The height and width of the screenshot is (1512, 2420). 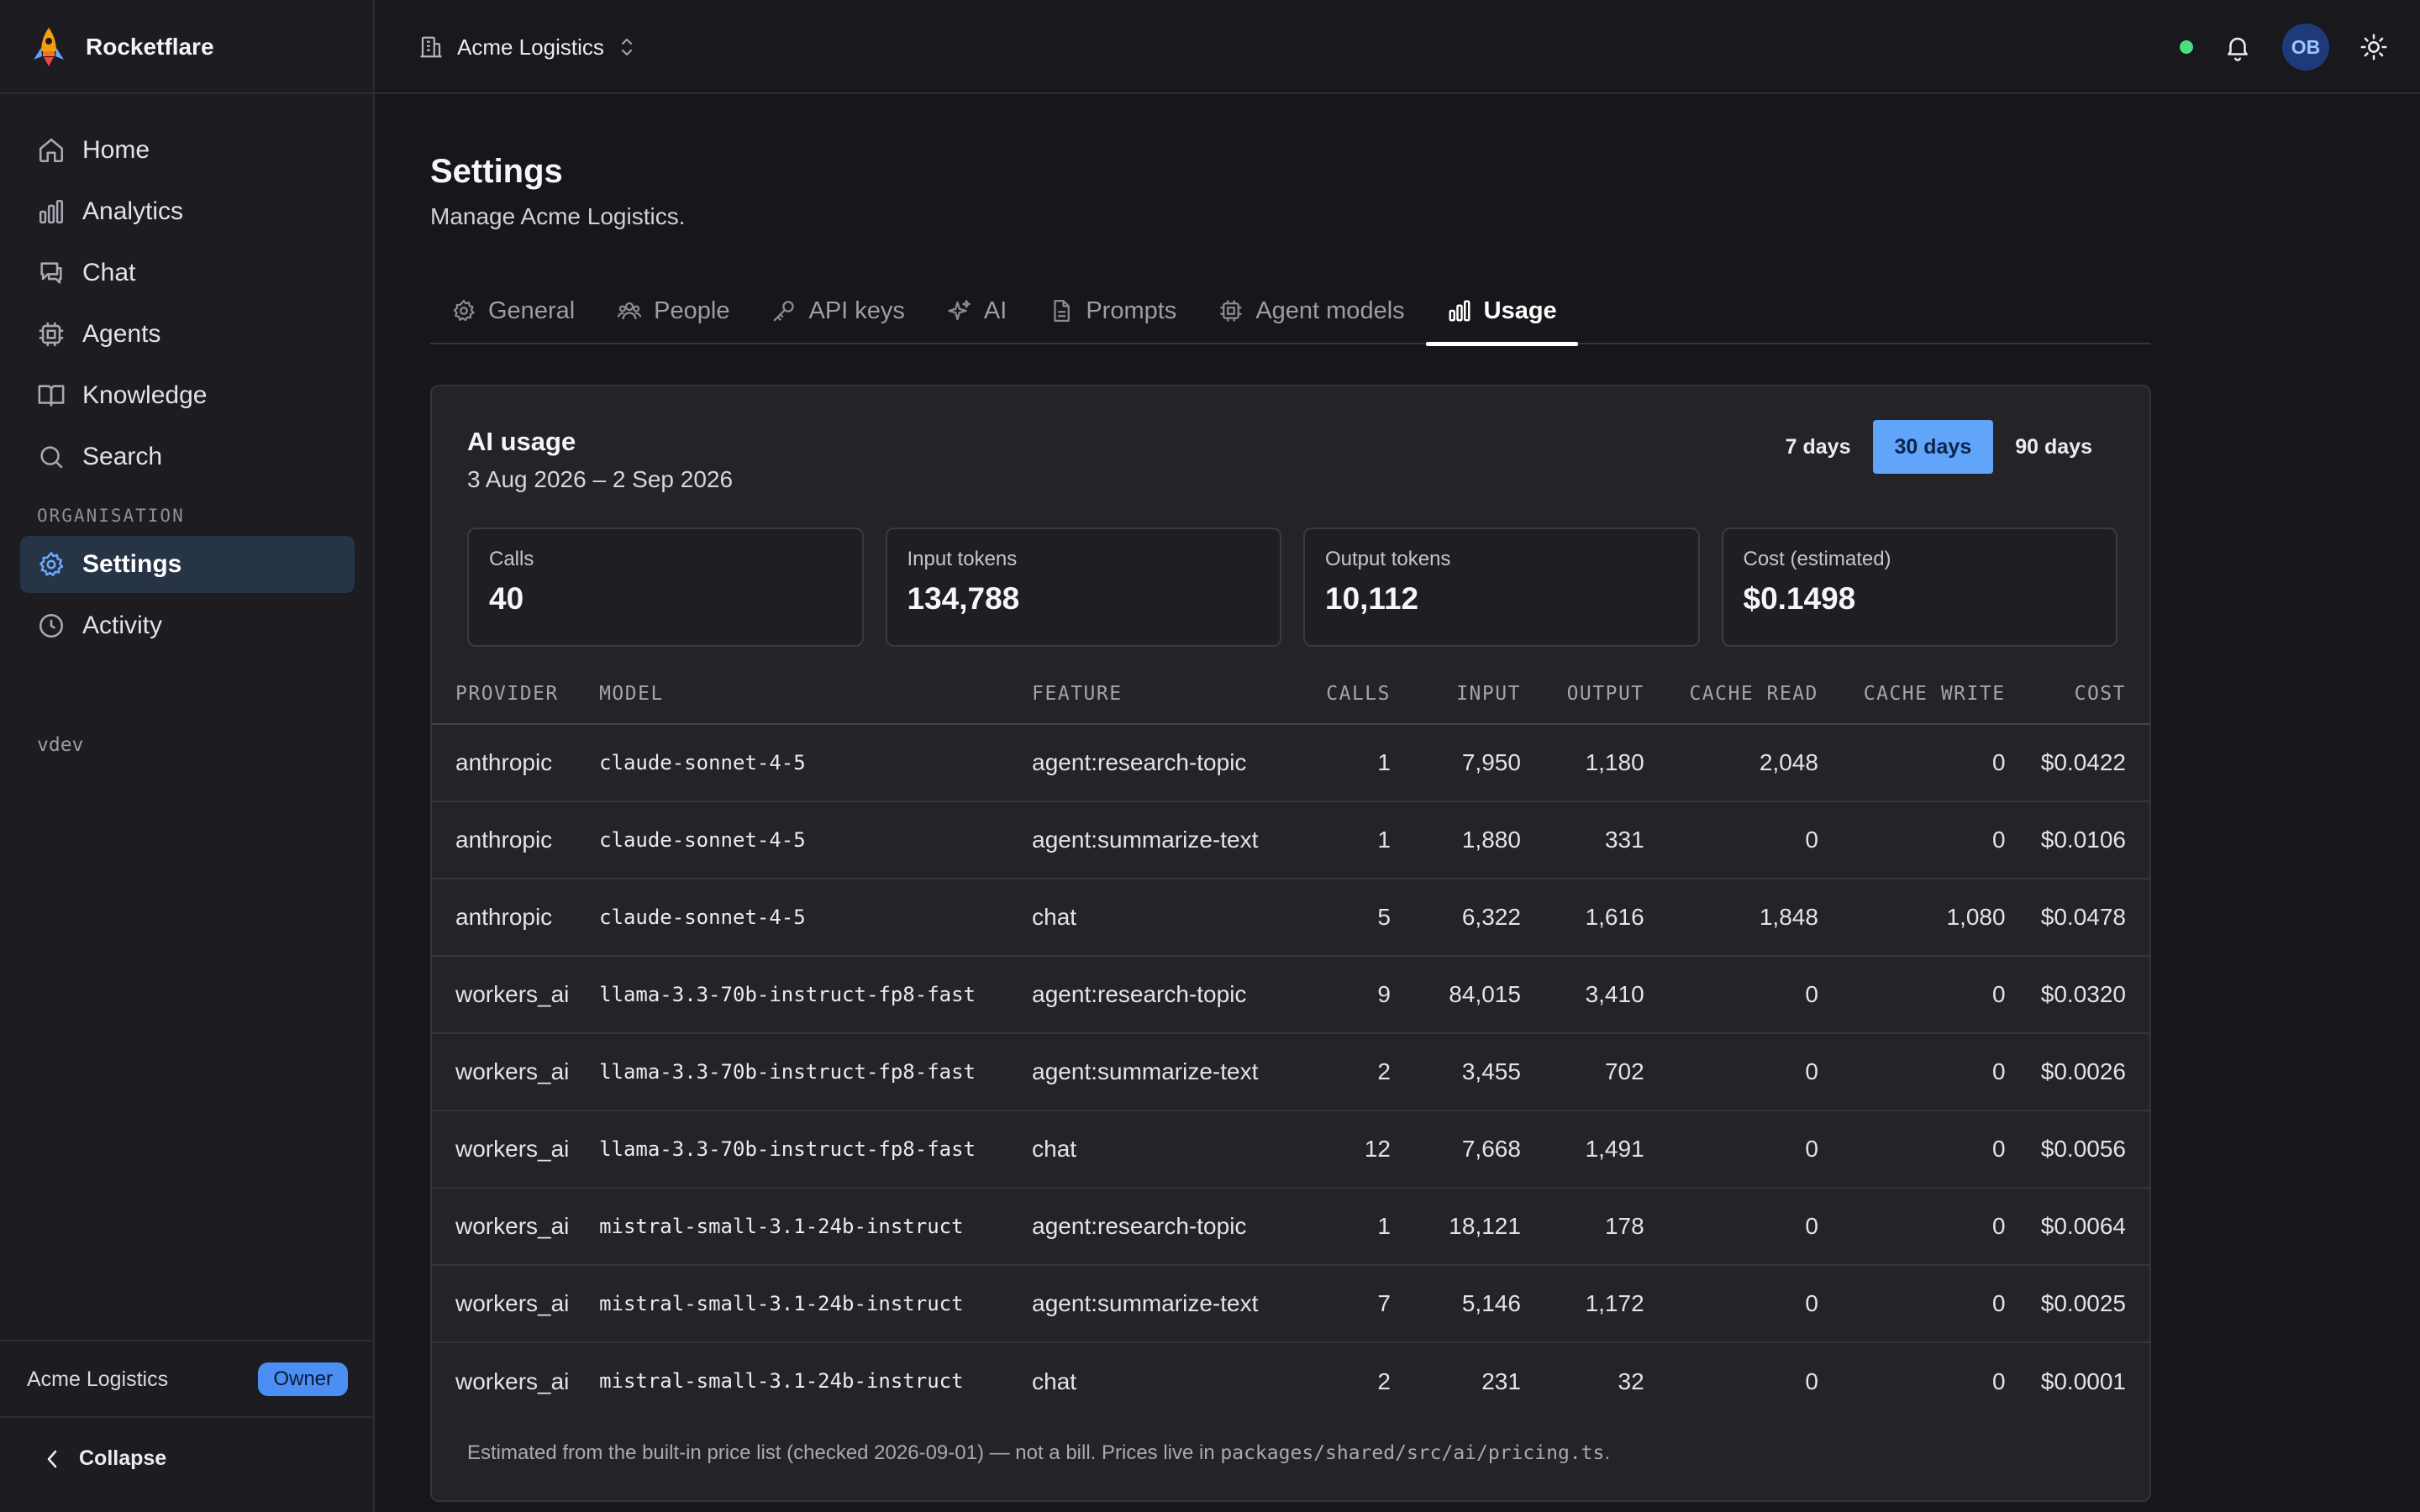 What do you see at coordinates (2374, 47) in the screenshot?
I see `sun-icon` at bounding box center [2374, 47].